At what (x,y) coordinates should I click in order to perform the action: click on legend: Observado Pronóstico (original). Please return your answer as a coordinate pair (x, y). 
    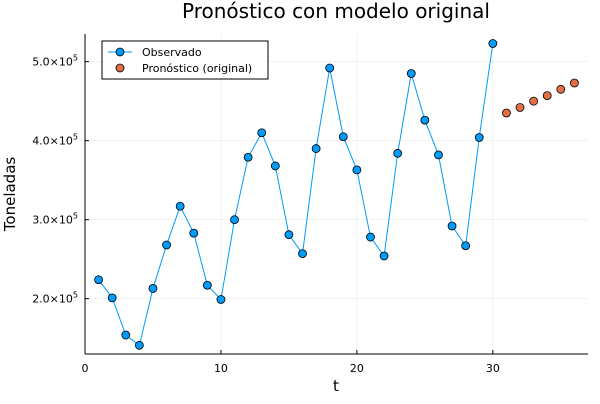
    Looking at the image, I should click on (185, 60).